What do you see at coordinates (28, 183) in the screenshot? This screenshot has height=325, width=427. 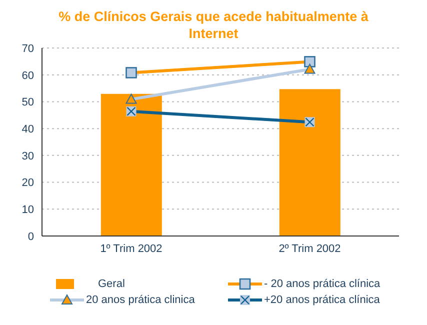 I see `y-tick-label: 20` at bounding box center [28, 183].